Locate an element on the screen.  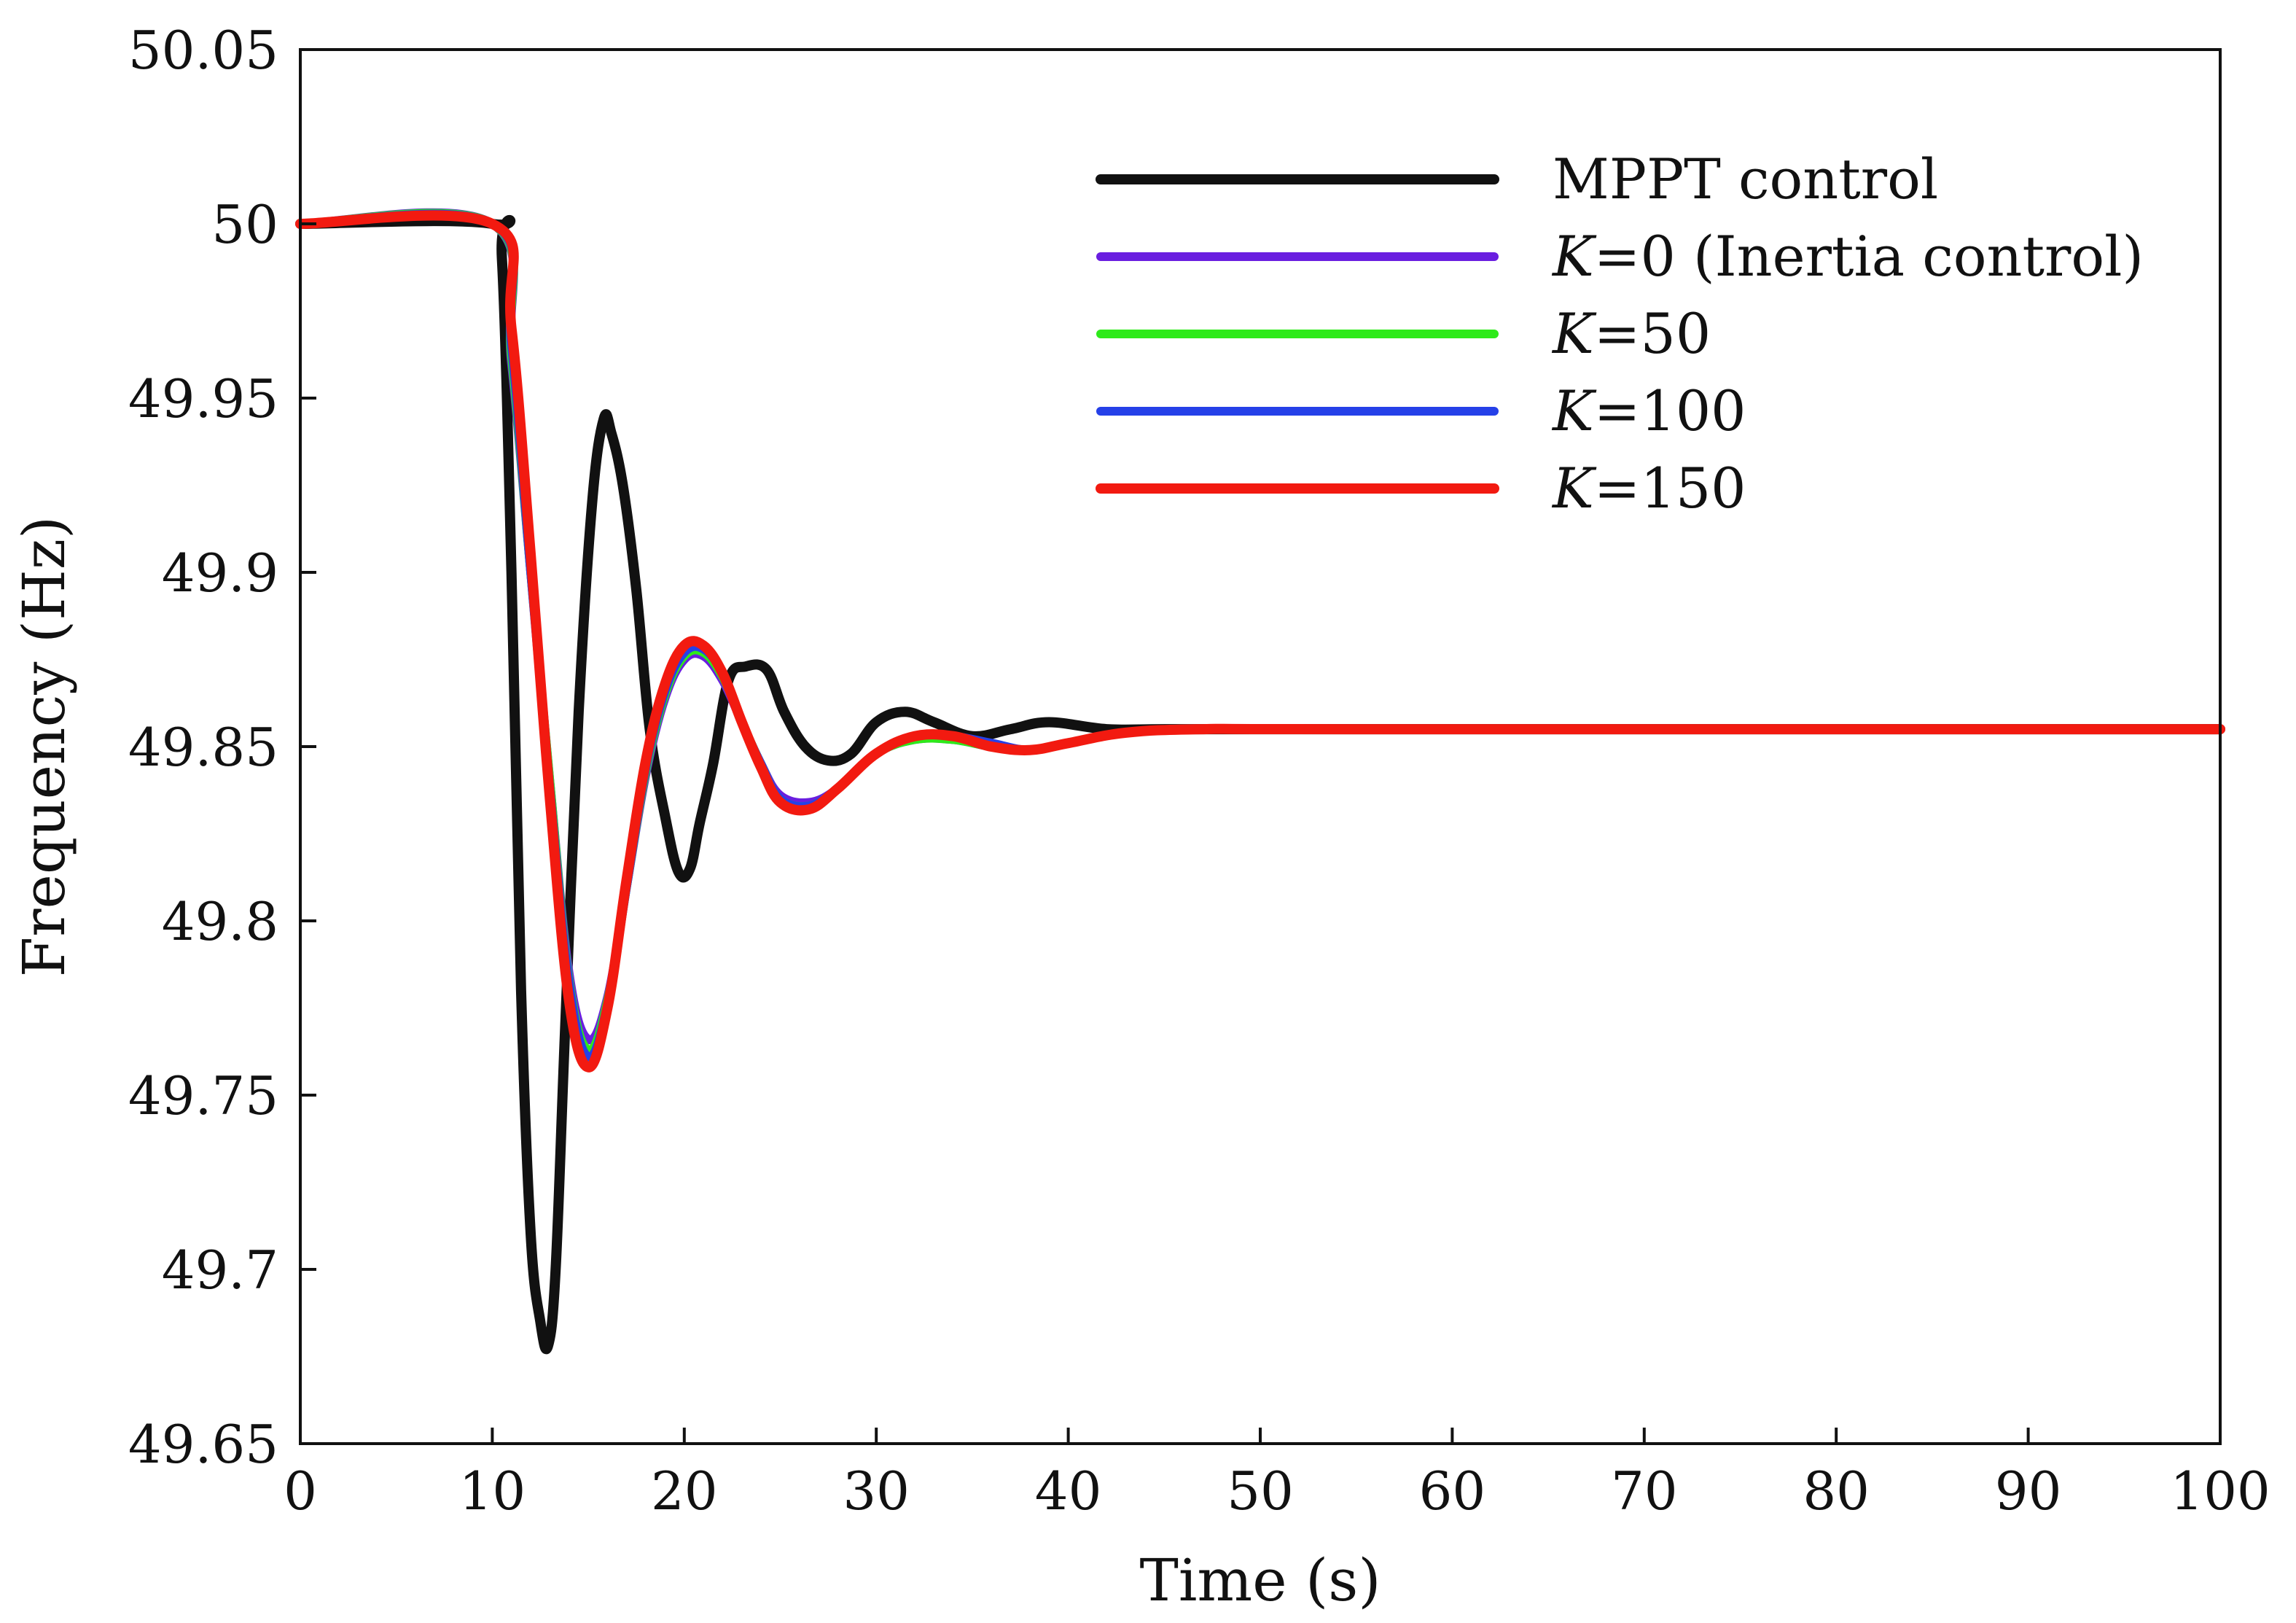
y-tick-label: 50 is located at coordinates (245, 224).